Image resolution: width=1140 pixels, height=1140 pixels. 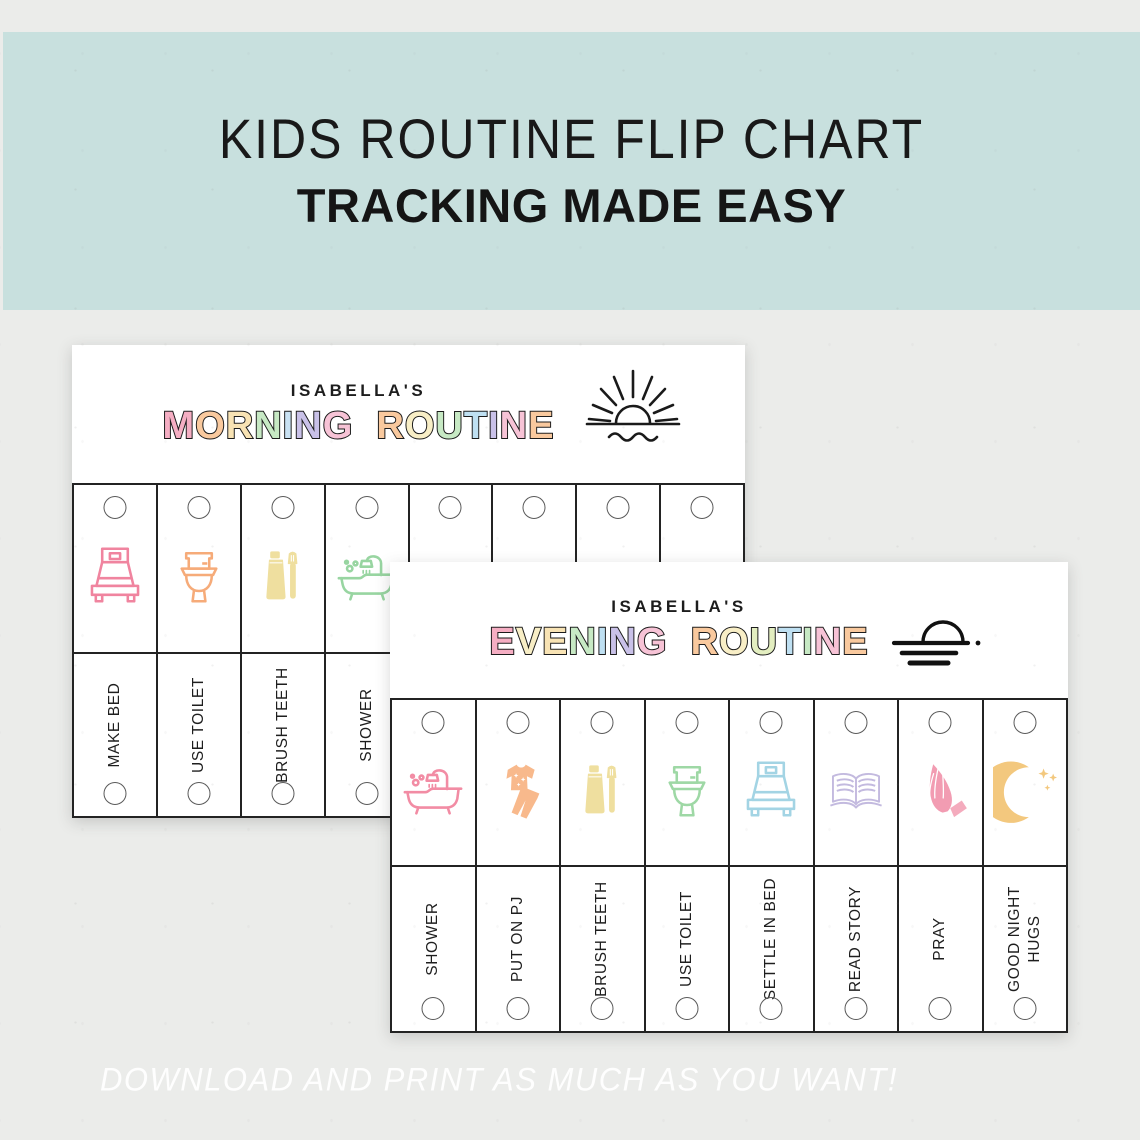 I want to click on label-cell: GOOD NIGHT HUGS, so click(x=1025, y=949).